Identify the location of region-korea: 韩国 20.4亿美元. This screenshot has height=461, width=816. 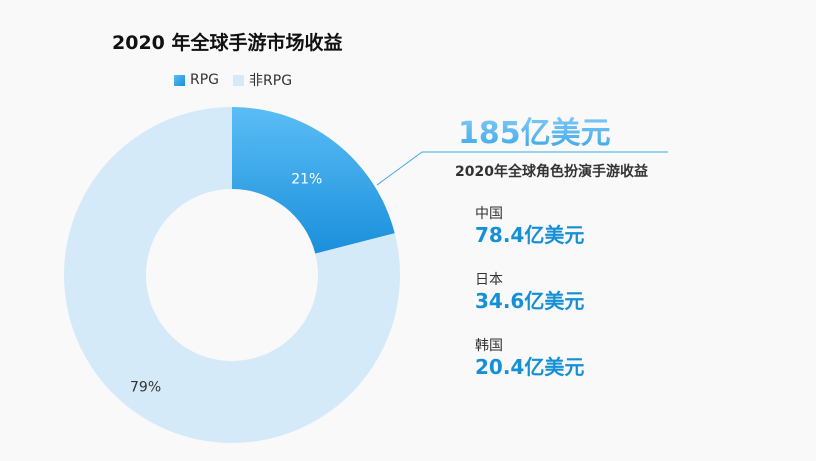
(529, 358).